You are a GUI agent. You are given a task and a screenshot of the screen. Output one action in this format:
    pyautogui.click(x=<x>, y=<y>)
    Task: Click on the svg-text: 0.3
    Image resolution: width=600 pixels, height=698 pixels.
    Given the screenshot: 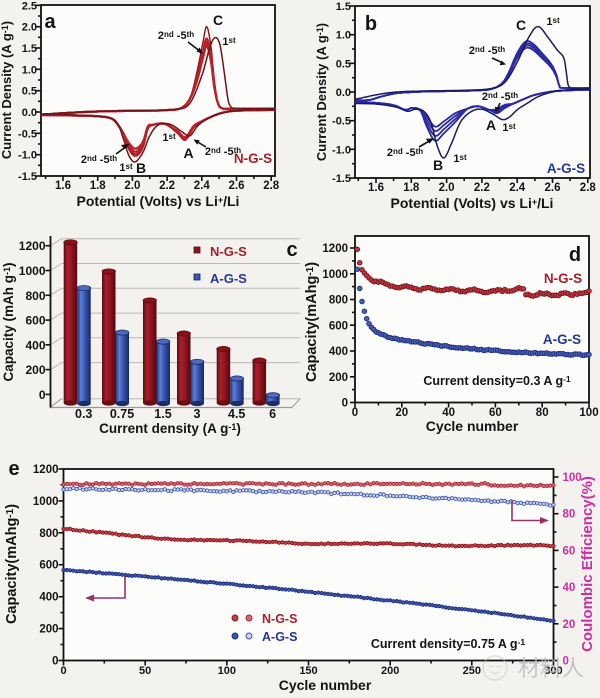 What is the action you would take?
    pyautogui.click(x=83, y=414)
    